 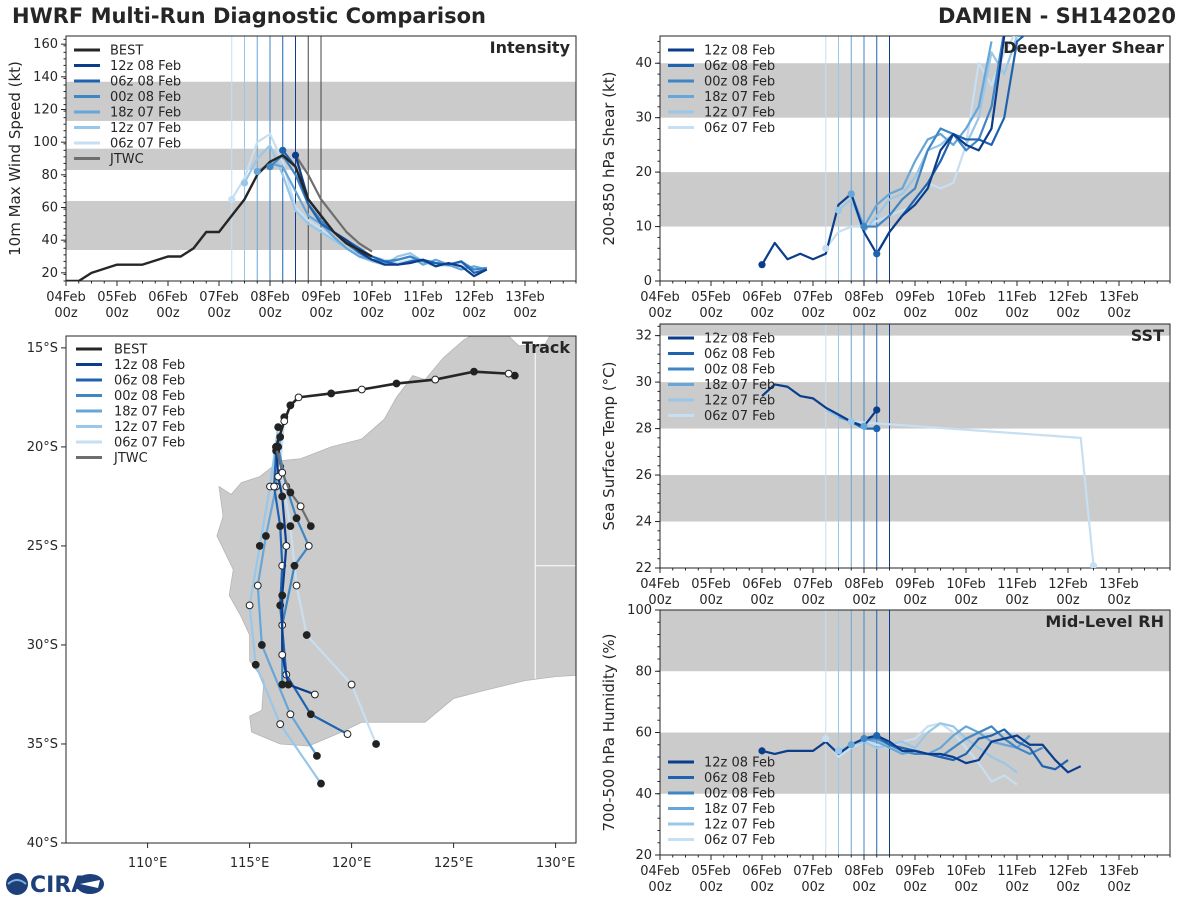 I want to click on legend-label: 06z 07 Feb, so click(x=739, y=416).